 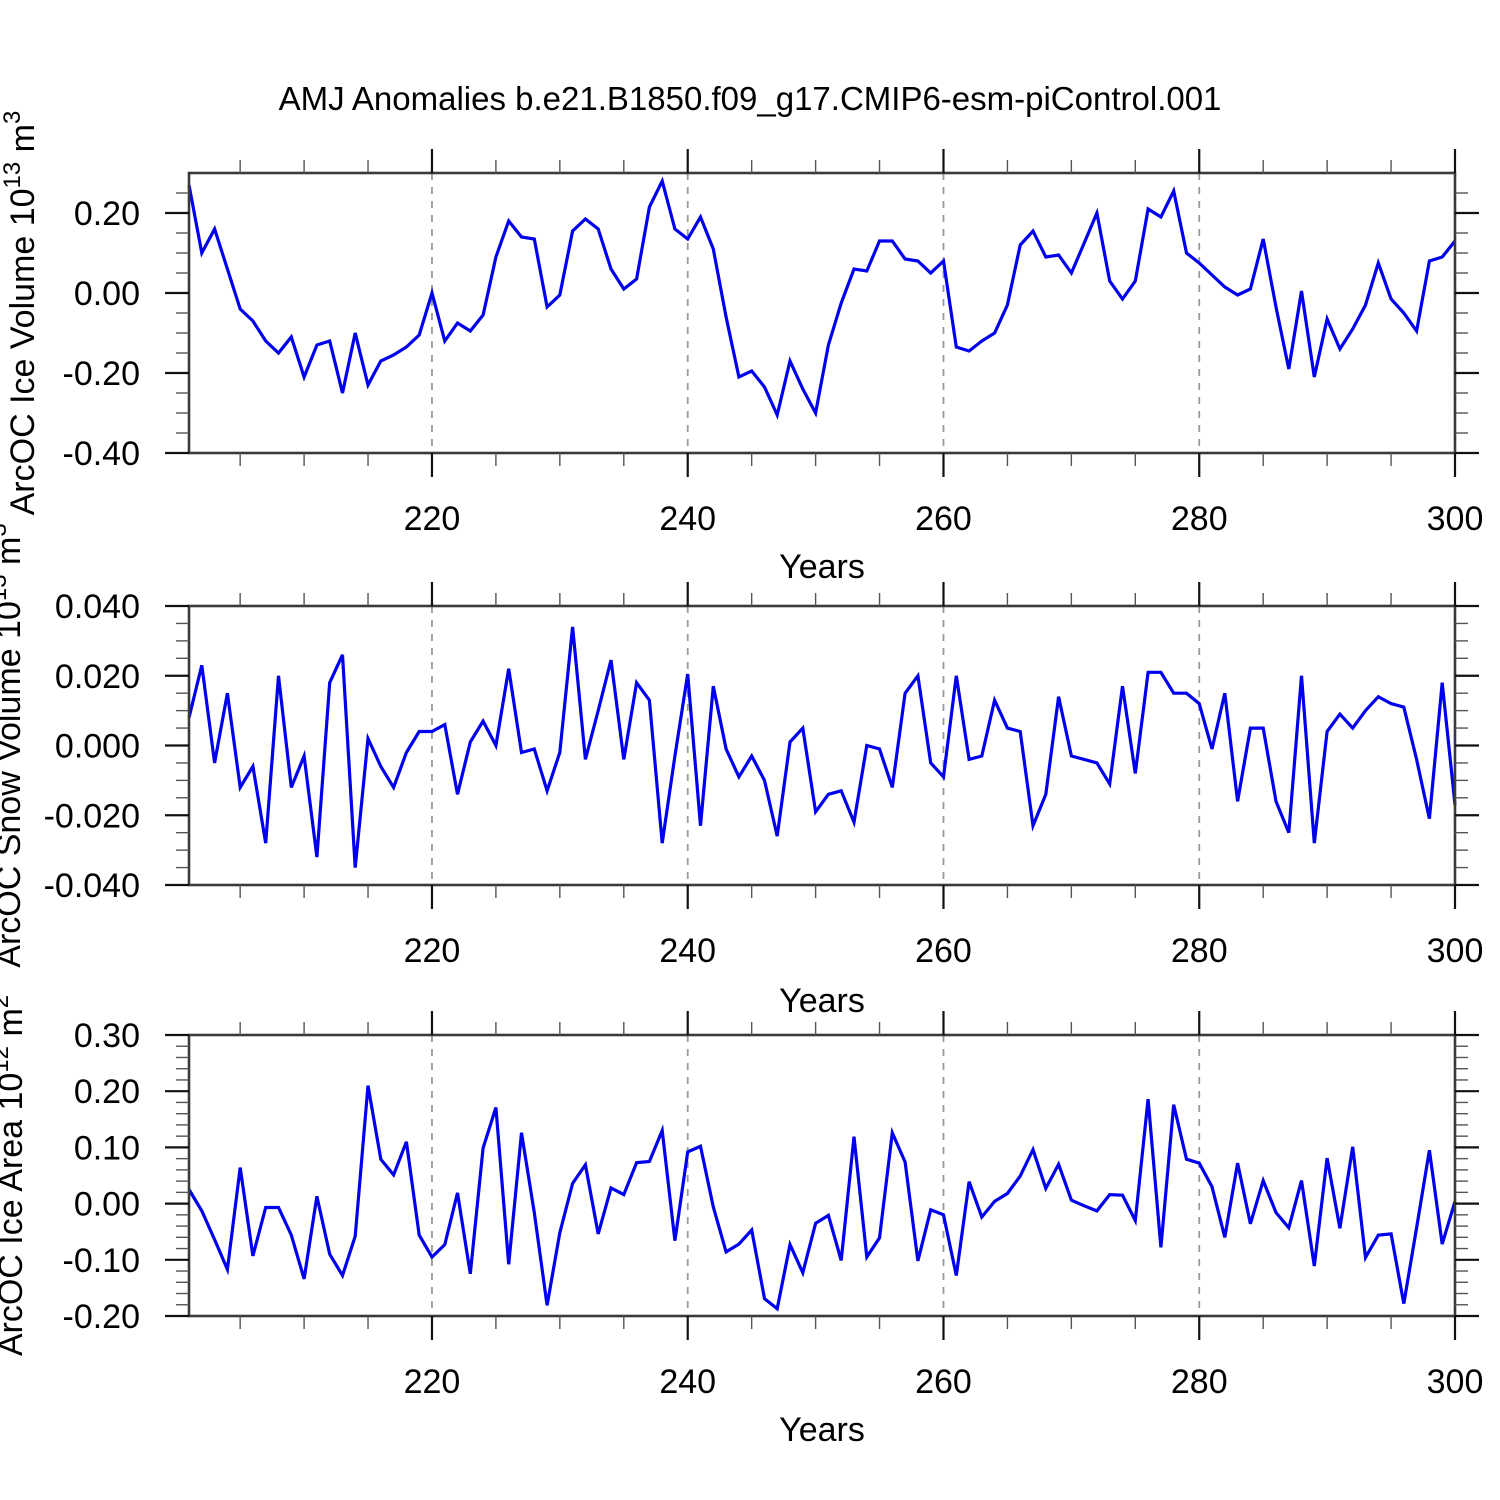 What do you see at coordinates (92, 816) in the screenshot?
I see `y-tick-label: -0.020` at bounding box center [92, 816].